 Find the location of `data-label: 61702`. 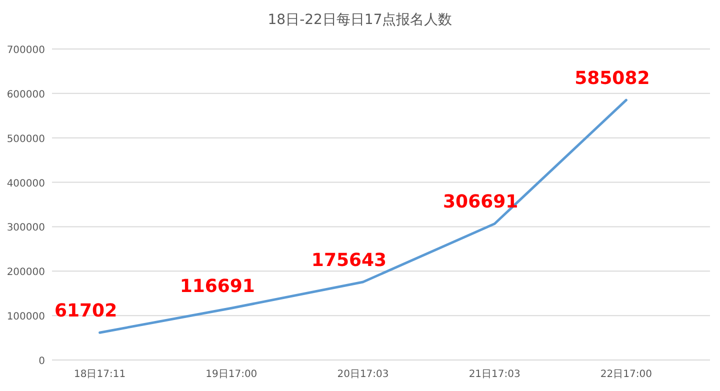

data-label: 61702 is located at coordinates (86, 311).